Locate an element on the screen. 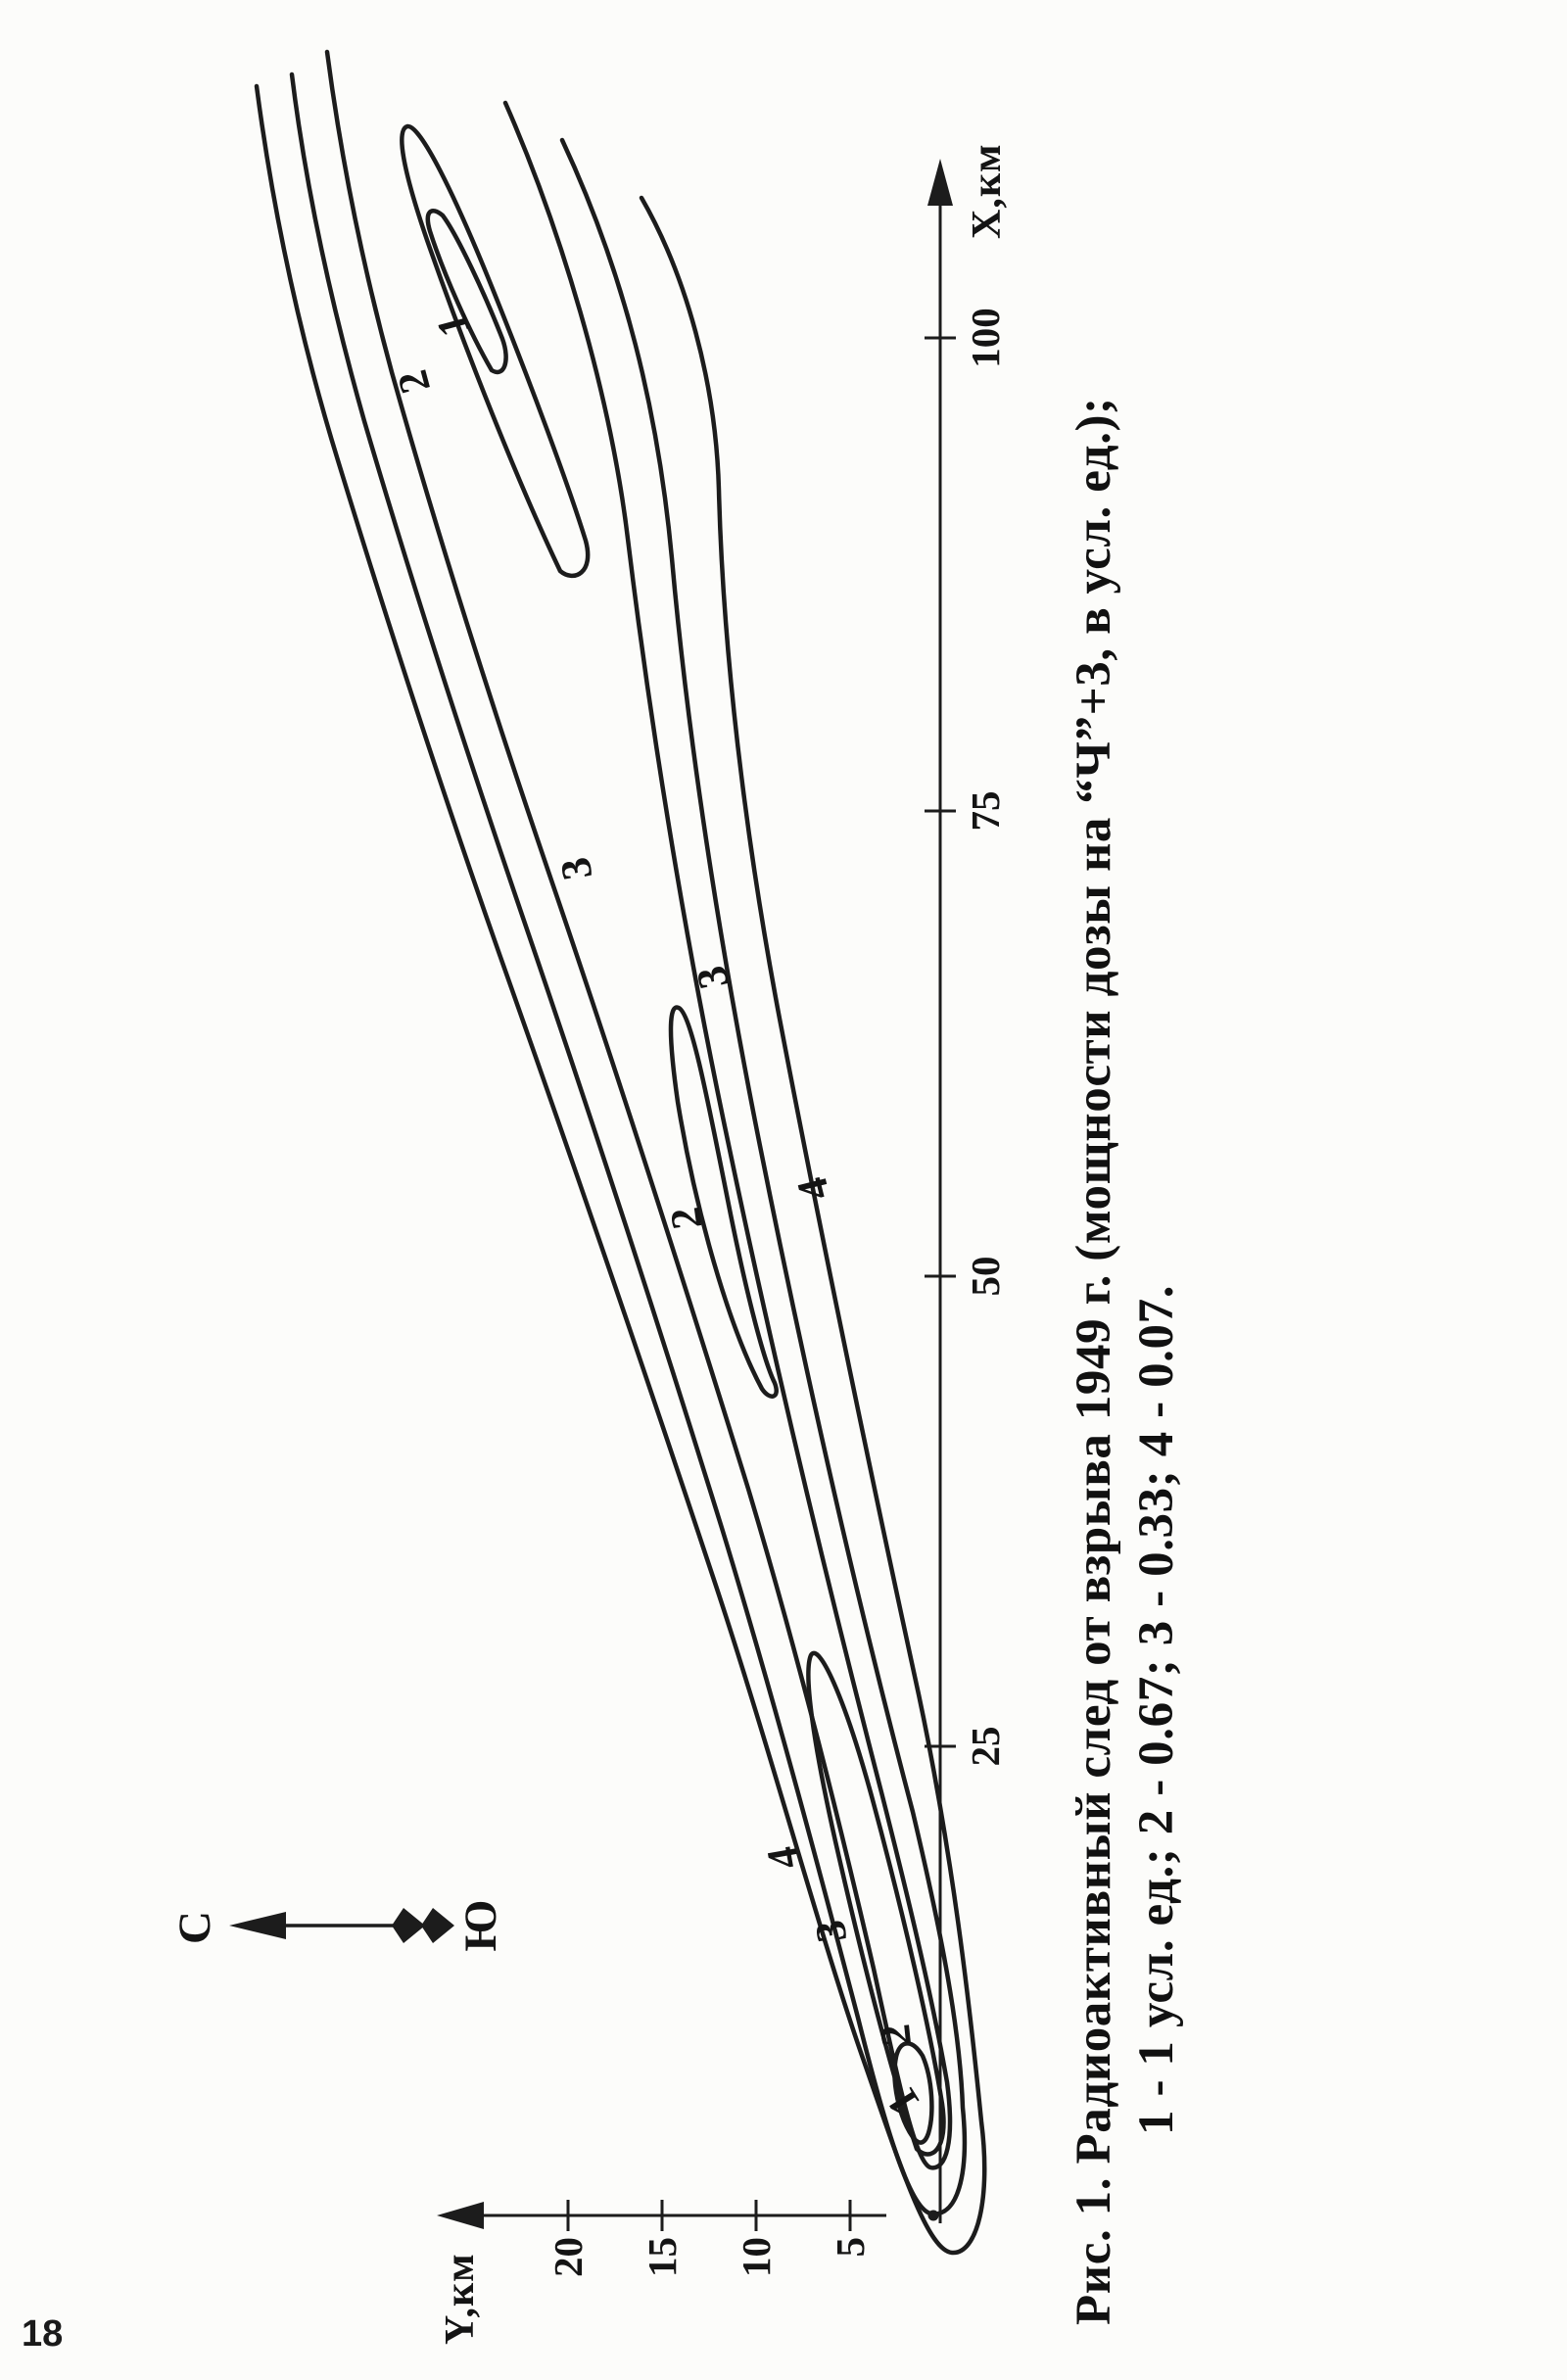 The width and height of the screenshot is (1567, 2380). y-tick-label-20: 20 is located at coordinates (568, 2257).